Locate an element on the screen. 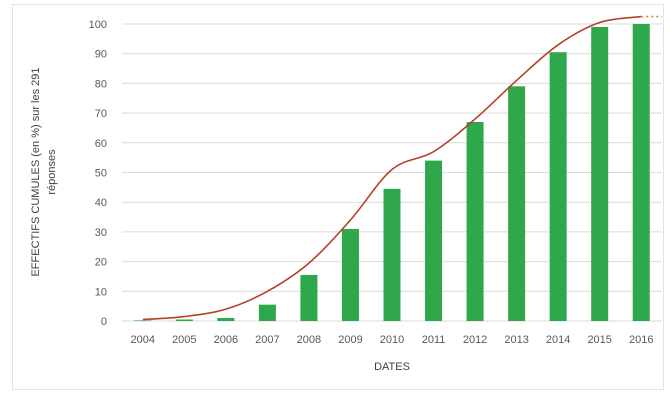 Image resolution: width=670 pixels, height=394 pixels. x-axis-title: DATES is located at coordinates (392, 367).